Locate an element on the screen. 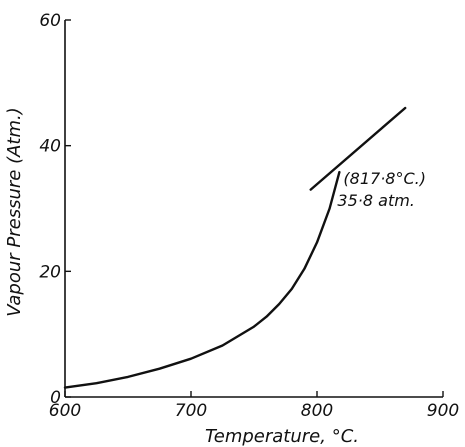  x-axis-title: Temperature, °C. is located at coordinates (282, 436).